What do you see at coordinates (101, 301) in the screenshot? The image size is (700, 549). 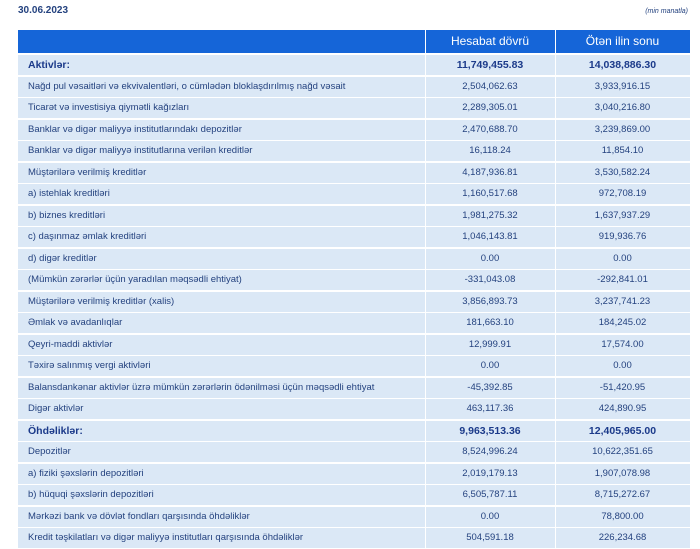 I see `row-label: Müştərilərə verilmiş kreditlər (xalis)` at bounding box center [101, 301].